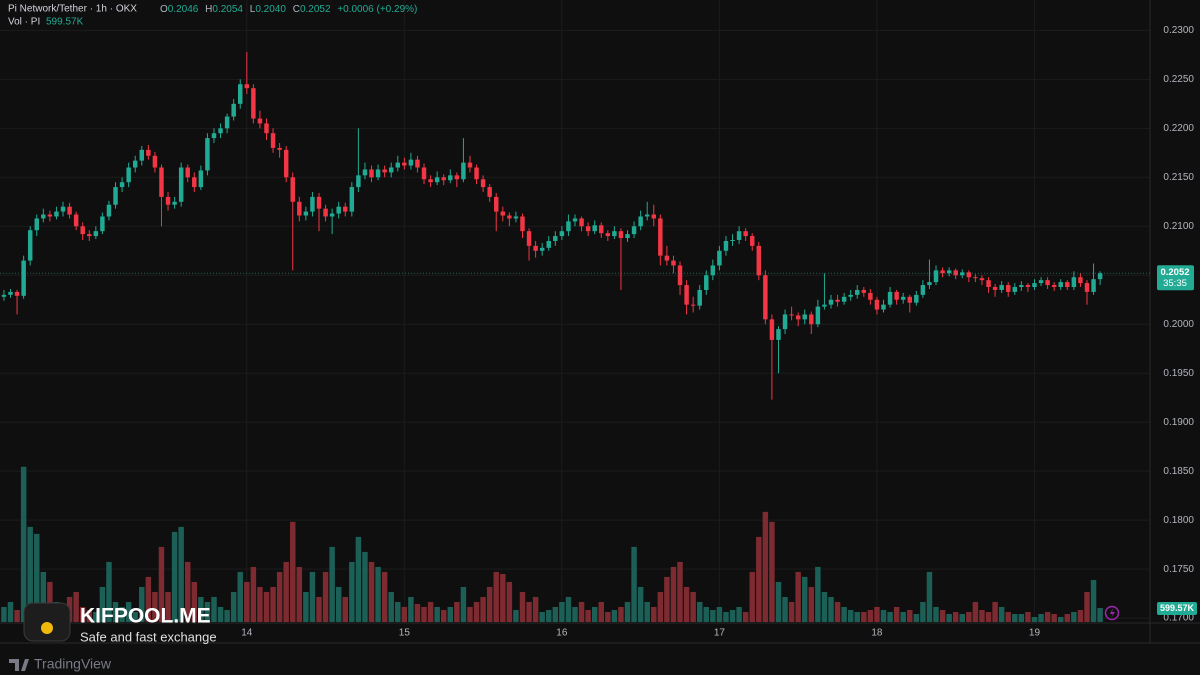 This screenshot has width=1200, height=675. I want to click on l-value: 0.2040, so click(270, 9).